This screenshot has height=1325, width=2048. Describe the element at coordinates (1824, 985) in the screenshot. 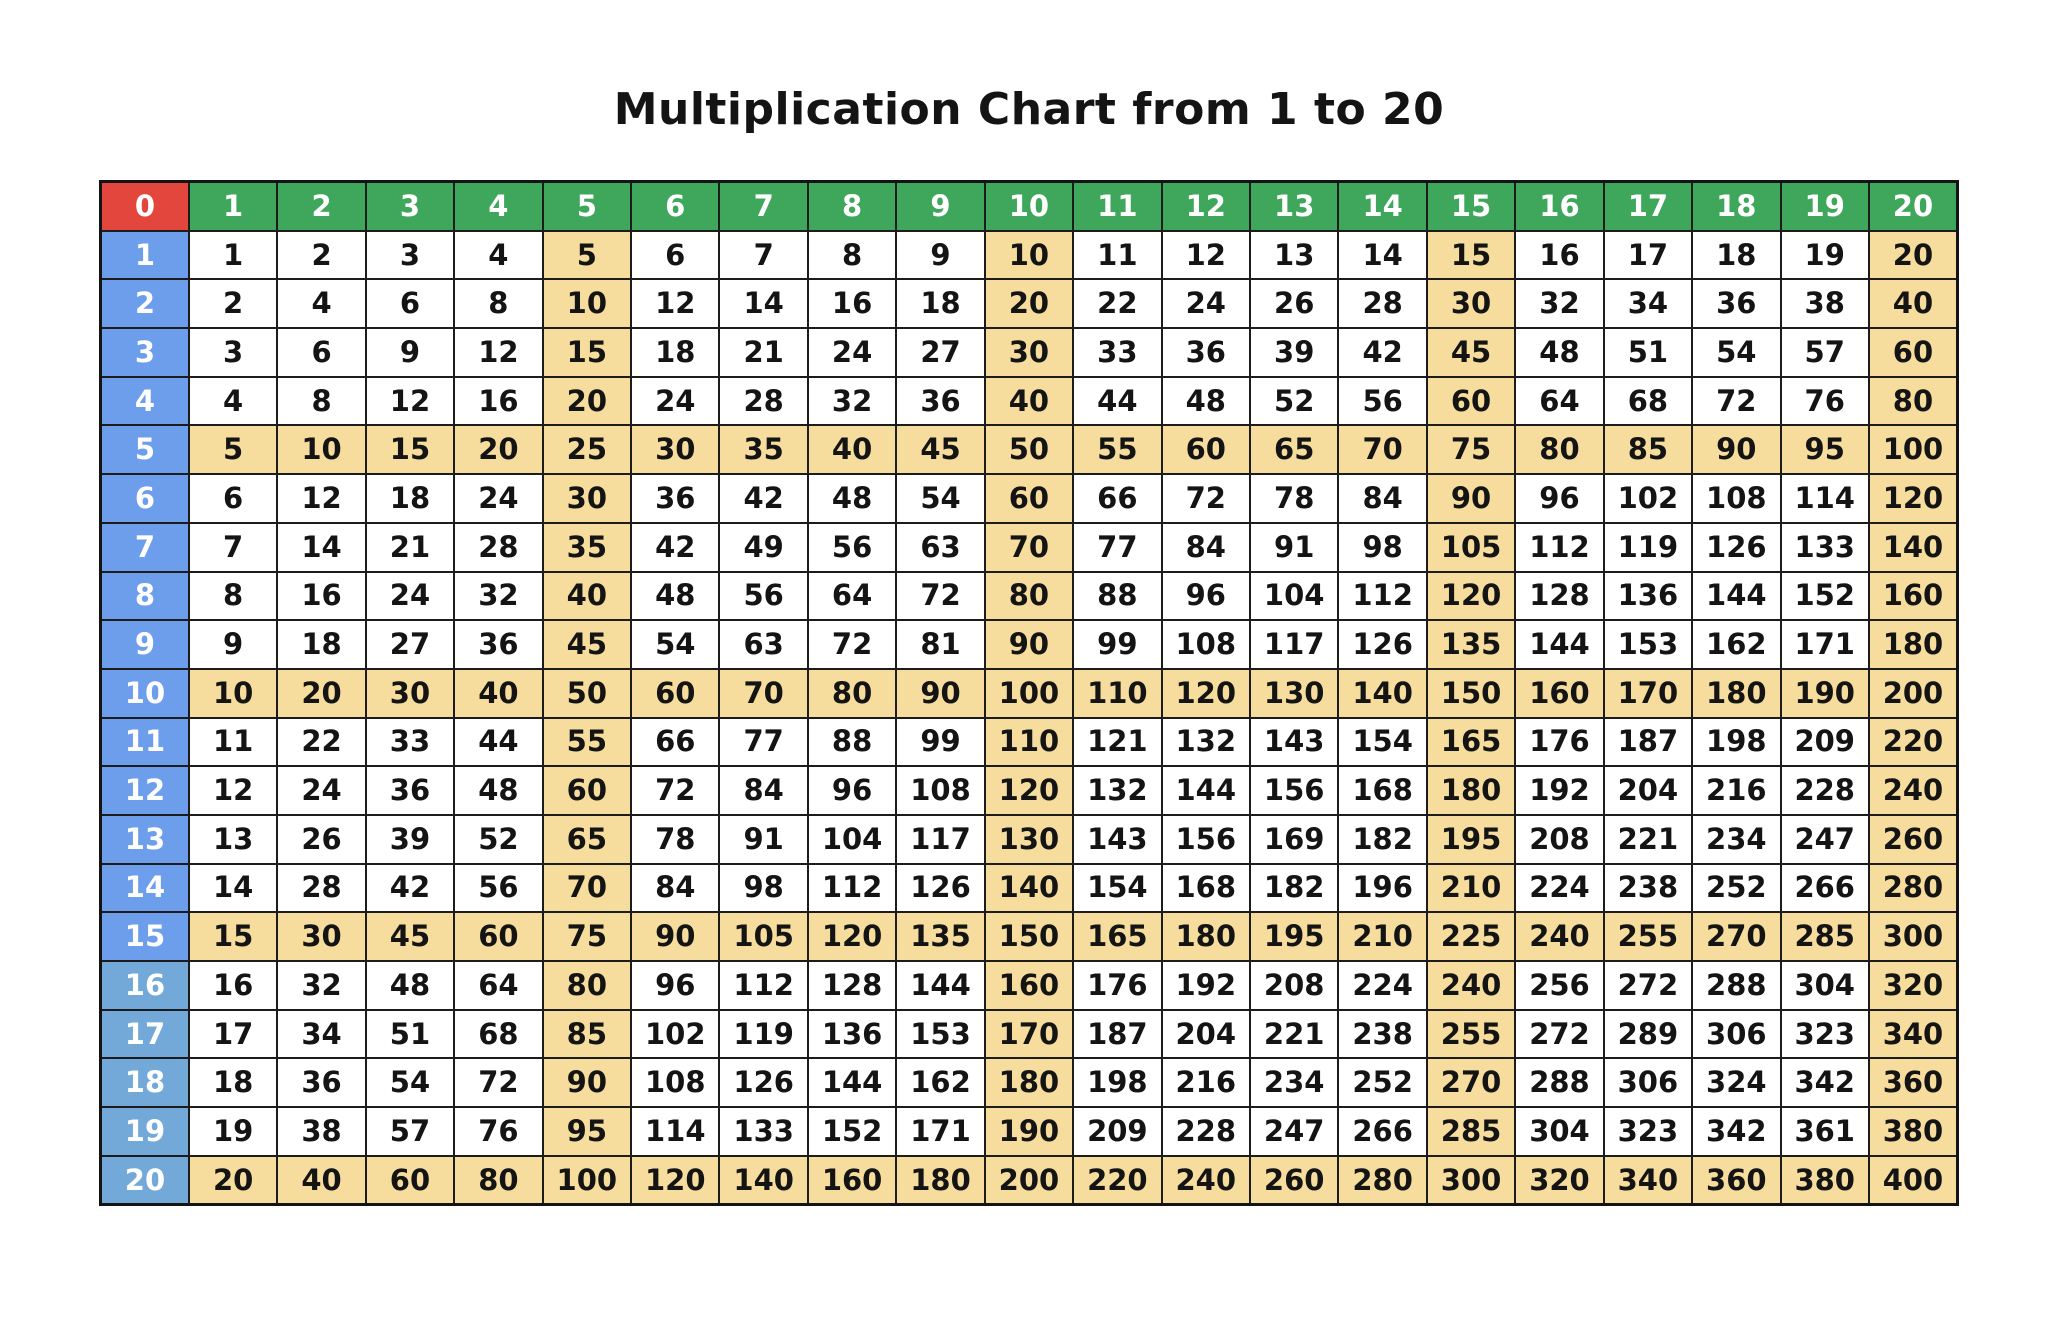

I see `product-cell: 304` at that location.